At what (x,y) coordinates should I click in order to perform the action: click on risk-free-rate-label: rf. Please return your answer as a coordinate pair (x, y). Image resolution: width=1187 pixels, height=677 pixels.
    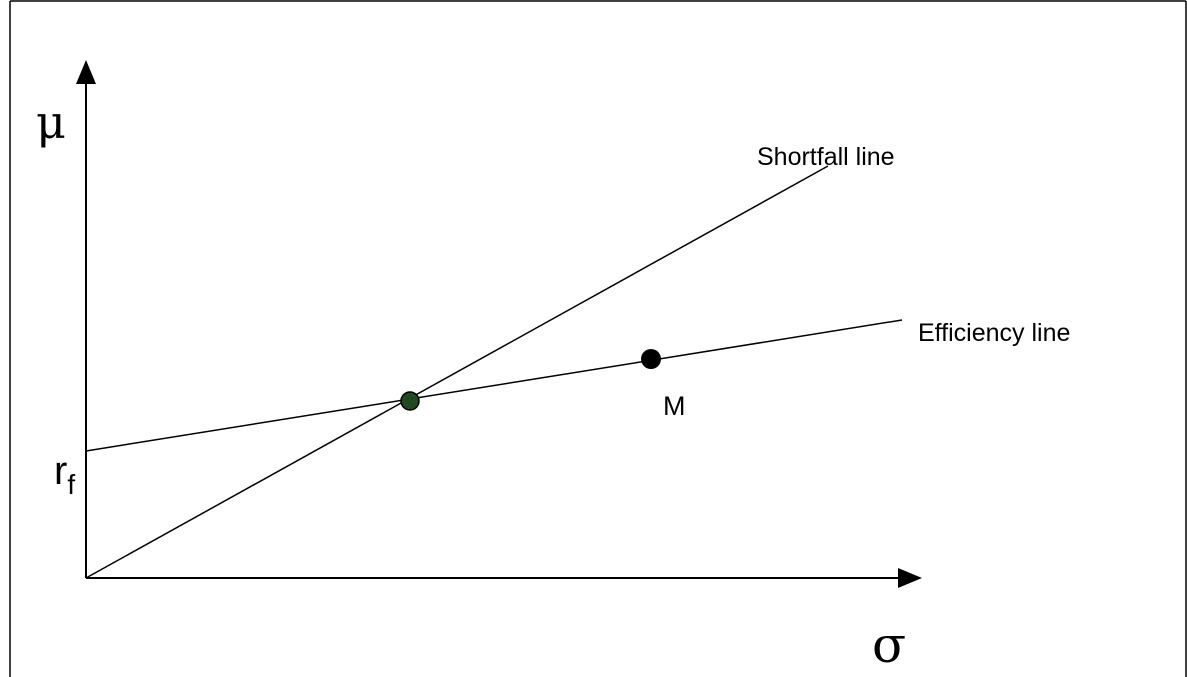
    Looking at the image, I should click on (64, 474).